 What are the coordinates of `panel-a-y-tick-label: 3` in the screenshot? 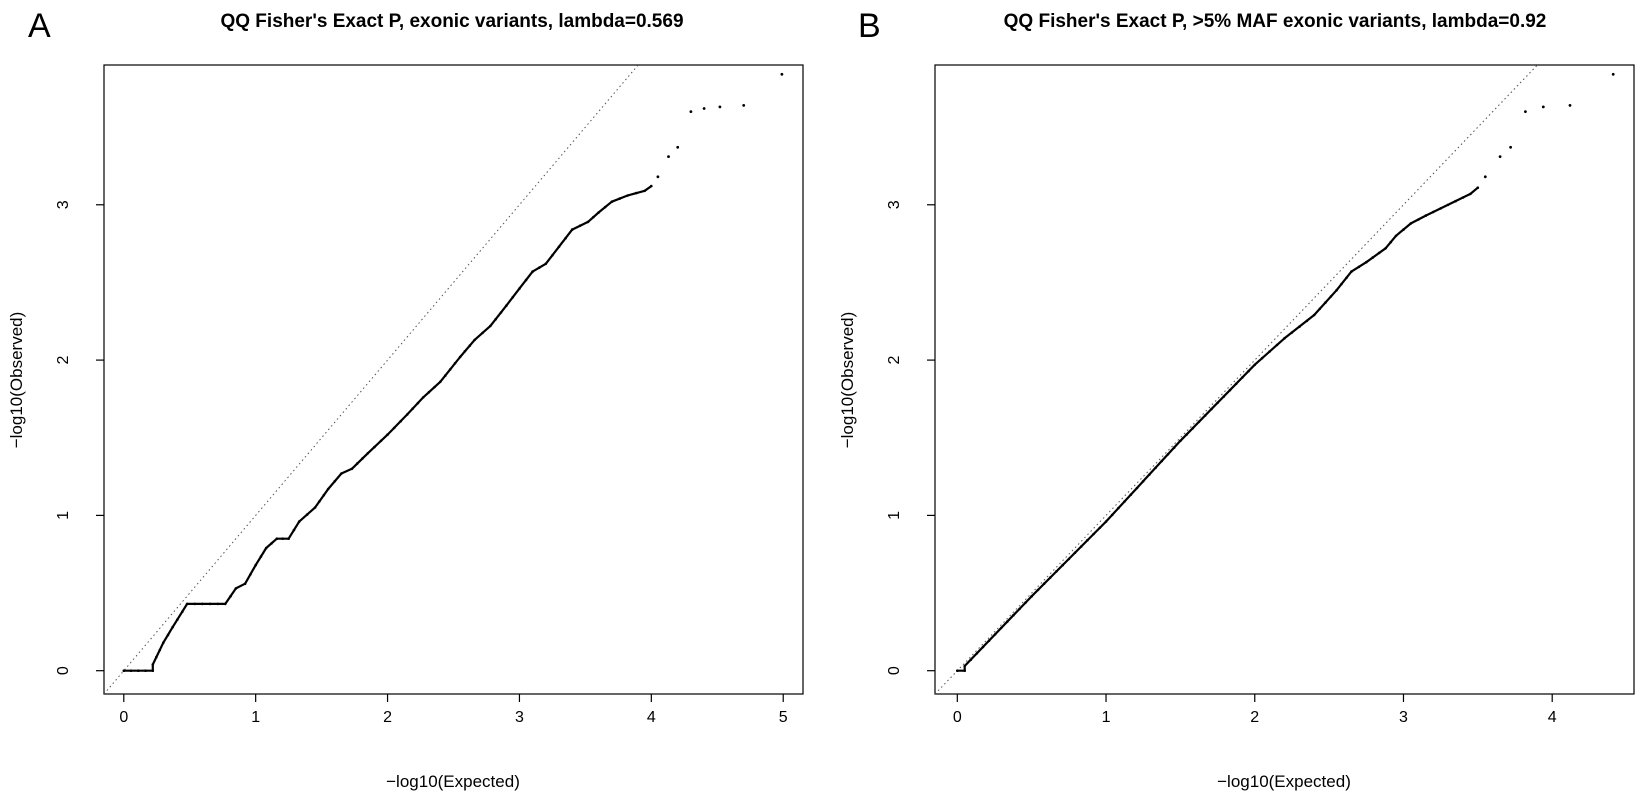 It's located at (63, 204).